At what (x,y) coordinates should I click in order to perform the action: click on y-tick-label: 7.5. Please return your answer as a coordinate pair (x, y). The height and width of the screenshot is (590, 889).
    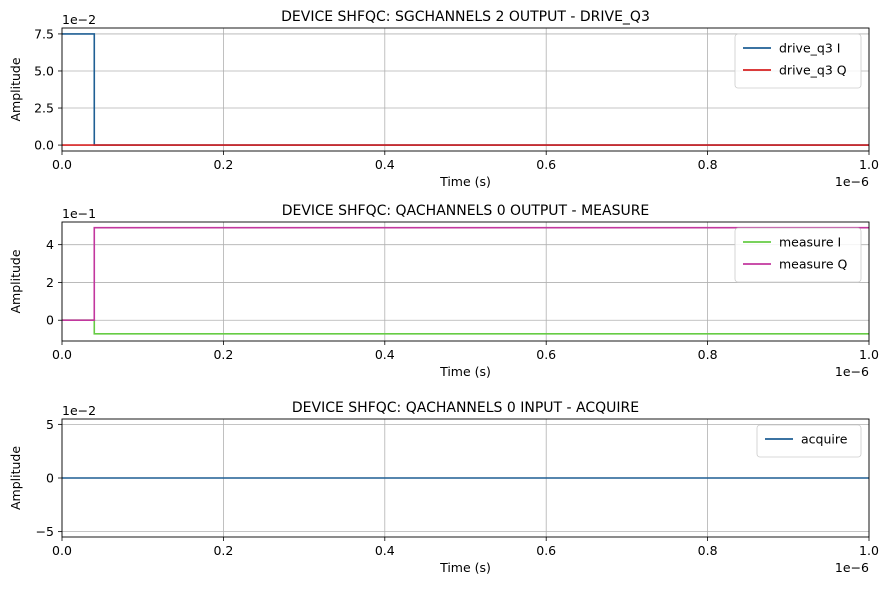
    Looking at the image, I should click on (44, 33).